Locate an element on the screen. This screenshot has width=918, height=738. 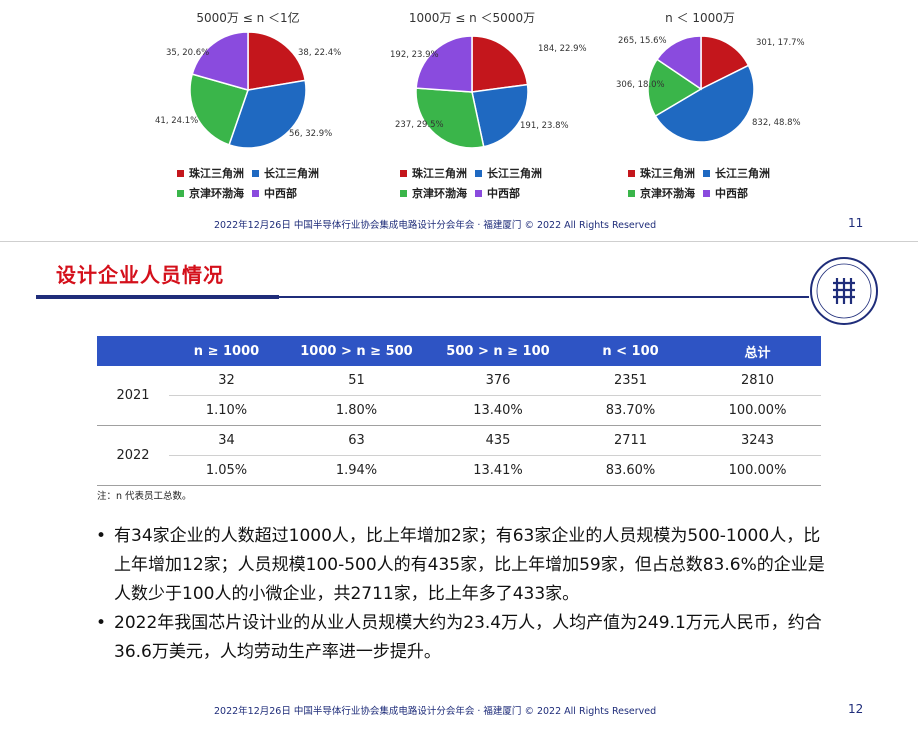
iccad-logo is located at coordinates (844, 291).